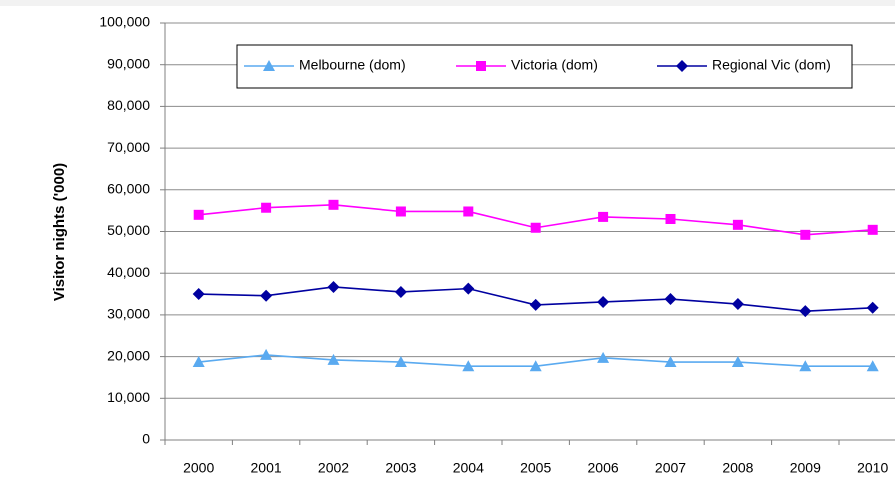 The width and height of the screenshot is (895, 488). I want to click on y-tick-label: 20,000, so click(128, 355).